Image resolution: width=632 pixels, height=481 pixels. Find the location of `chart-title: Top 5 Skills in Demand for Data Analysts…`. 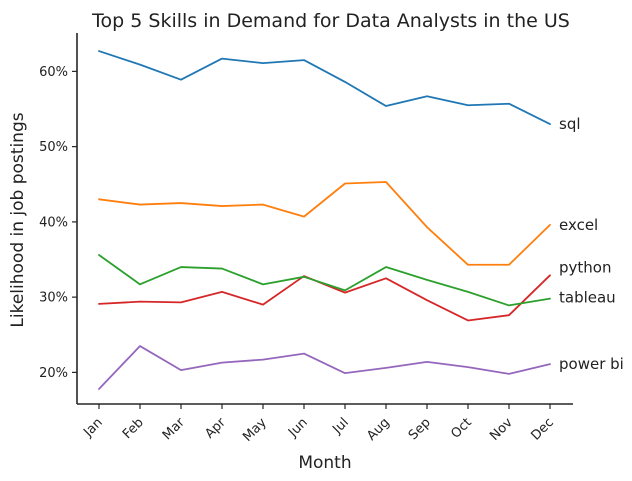

chart-title: Top 5 Skills in Demand for Data Analysts… is located at coordinates (330, 21).